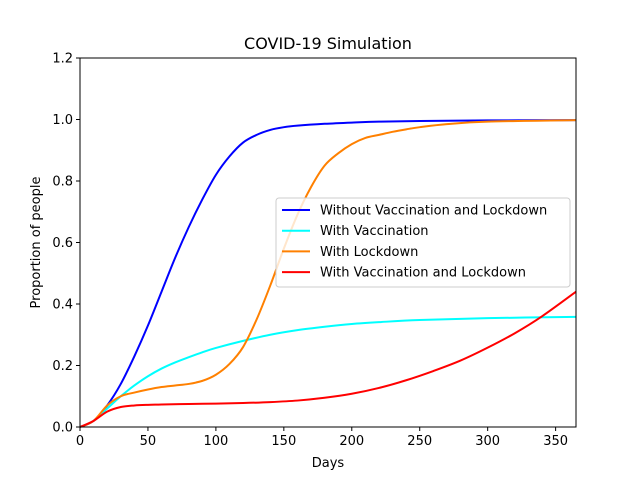  Describe the element at coordinates (62, 305) in the screenshot. I see `y-tick-label: 0.4` at that location.